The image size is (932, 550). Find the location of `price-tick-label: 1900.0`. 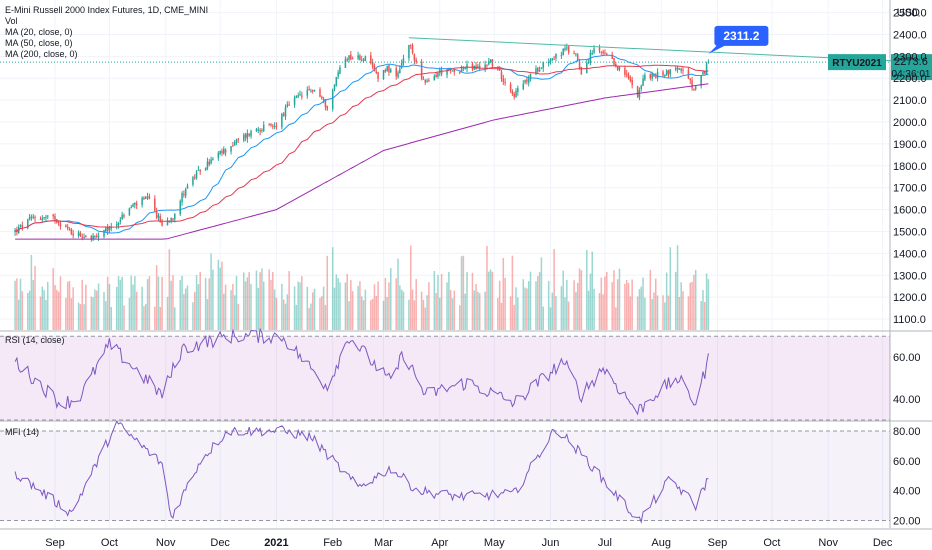

price-tick-label: 1900.0 is located at coordinates (910, 145).